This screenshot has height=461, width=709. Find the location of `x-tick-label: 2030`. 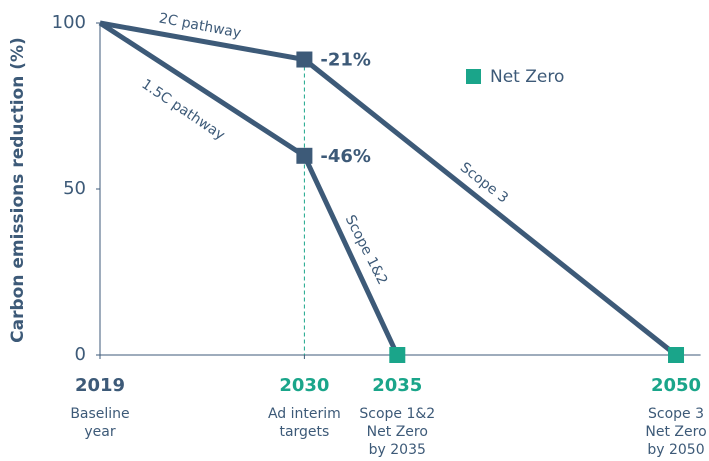

x-tick-label: 2030 is located at coordinates (304, 385).